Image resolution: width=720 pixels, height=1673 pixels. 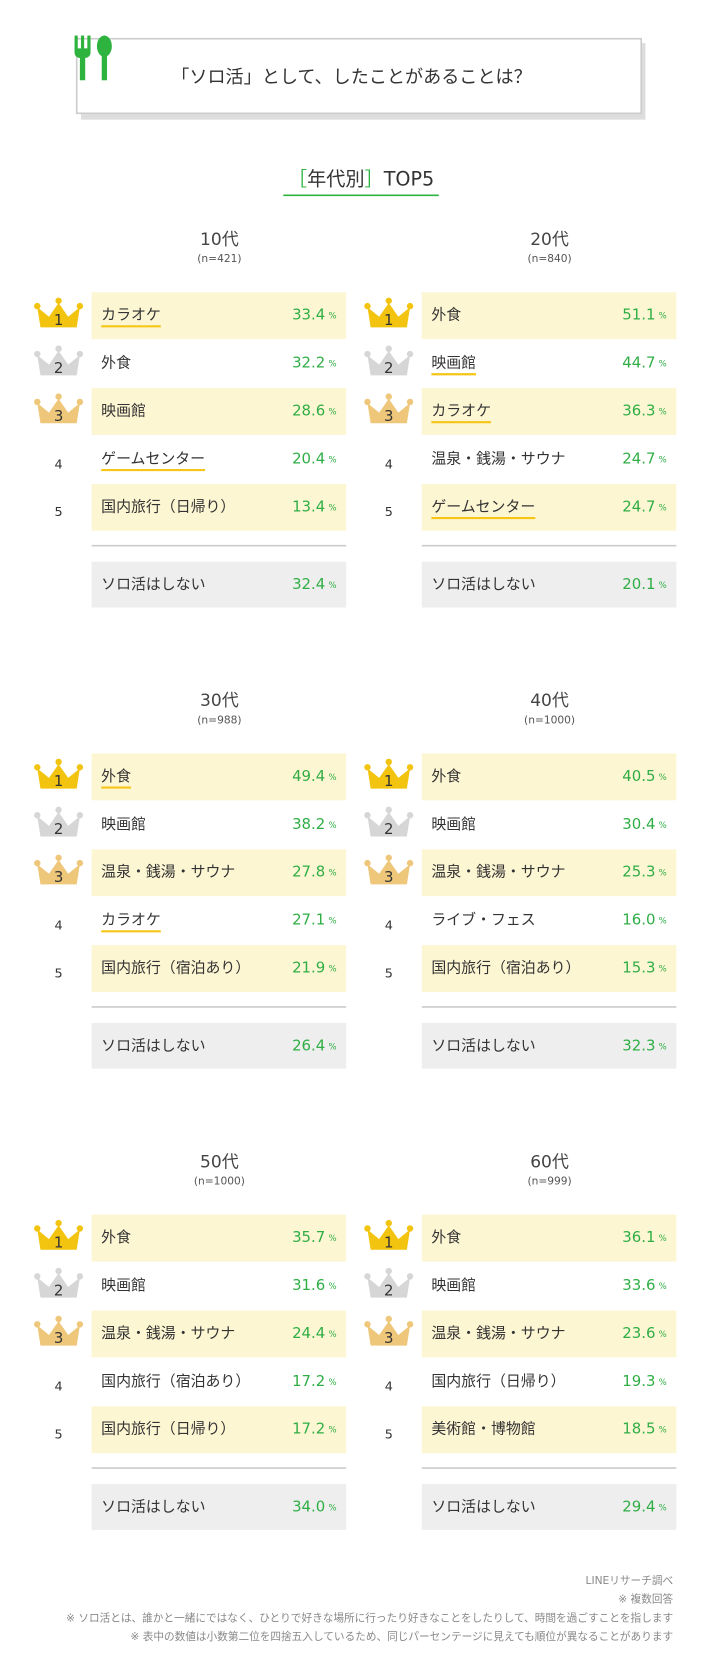 What do you see at coordinates (638, 1429) in the screenshot?
I see `value: 18.5` at bounding box center [638, 1429].